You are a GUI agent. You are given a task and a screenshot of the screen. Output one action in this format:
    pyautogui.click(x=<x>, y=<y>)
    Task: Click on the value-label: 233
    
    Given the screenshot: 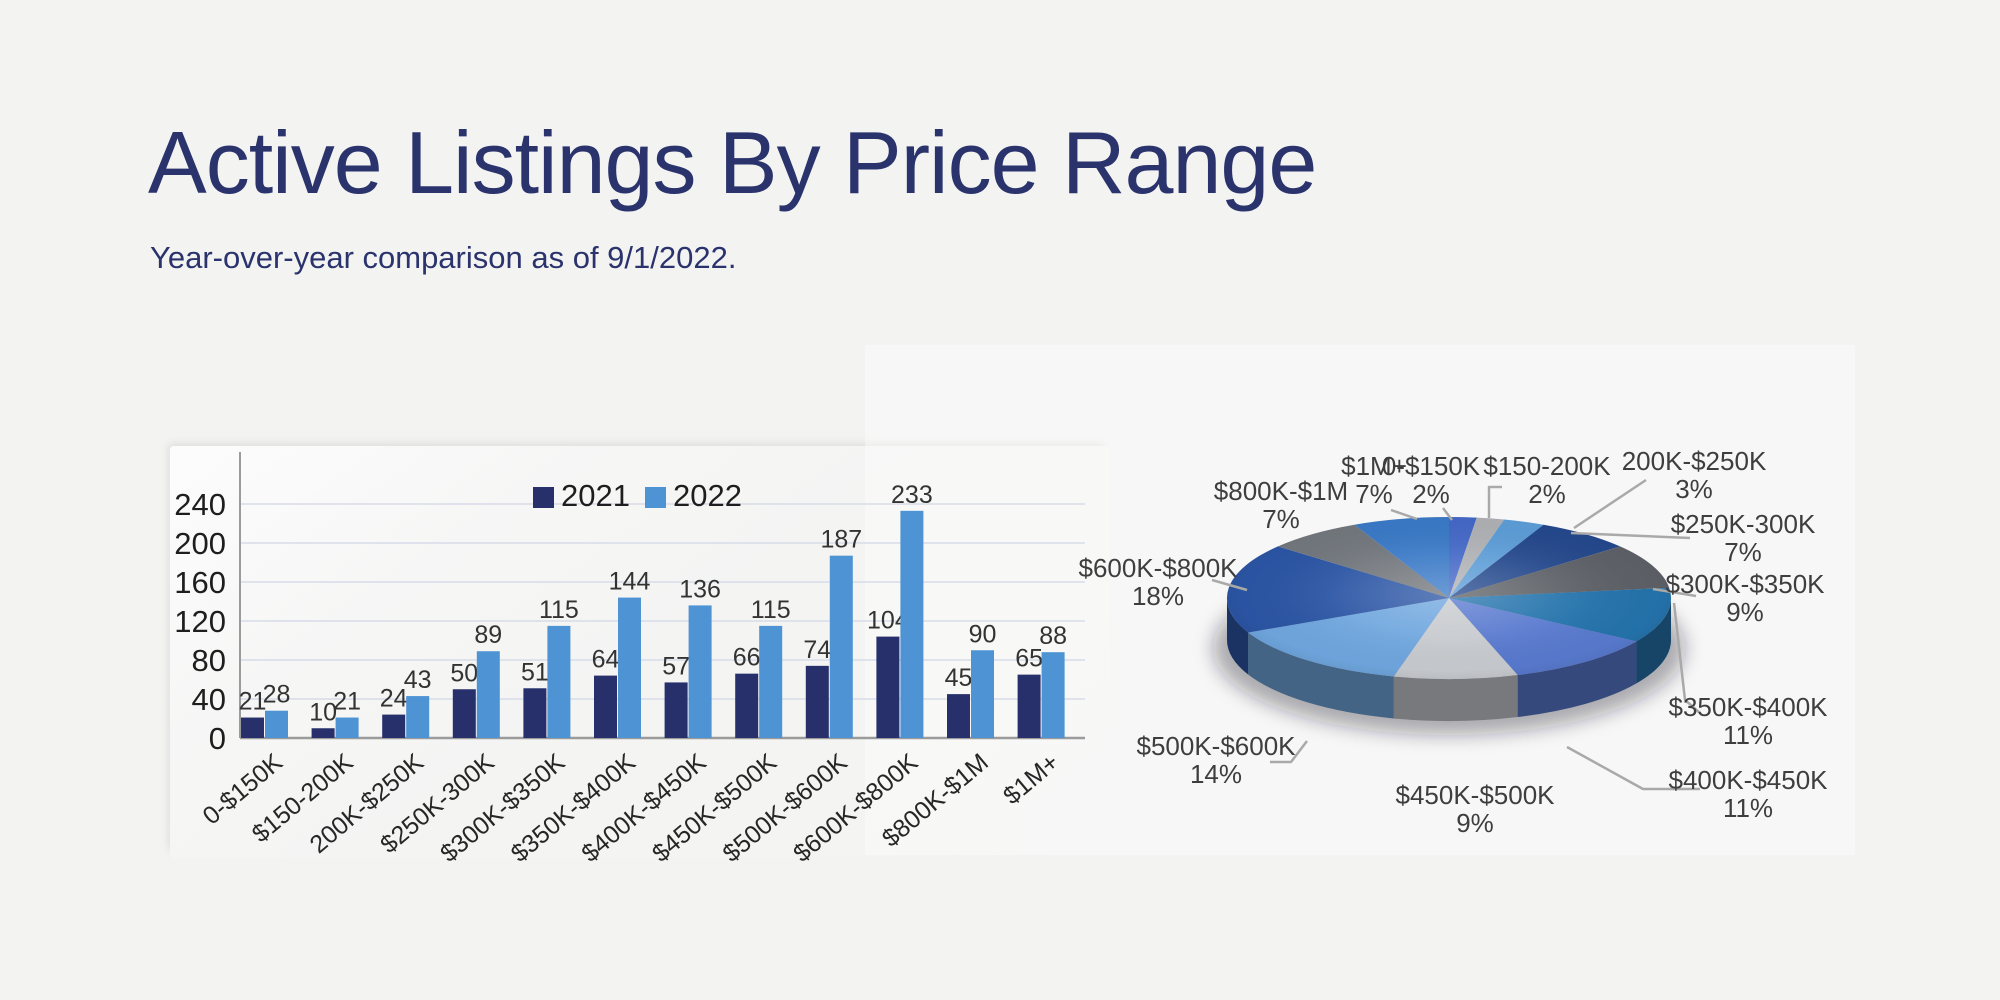 What is the action you would take?
    pyautogui.click(x=912, y=495)
    